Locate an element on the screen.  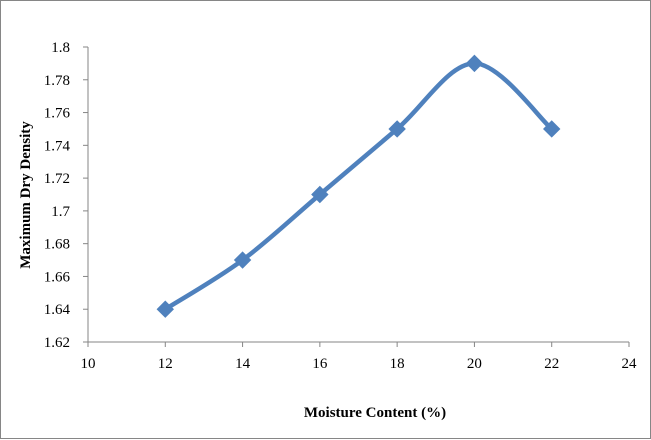
y-tick-labels: 1.62 1.64 1.66 1.68 1.7 1.72 1.74 1.76 1.78 1.8 is located at coordinates (66, 195).